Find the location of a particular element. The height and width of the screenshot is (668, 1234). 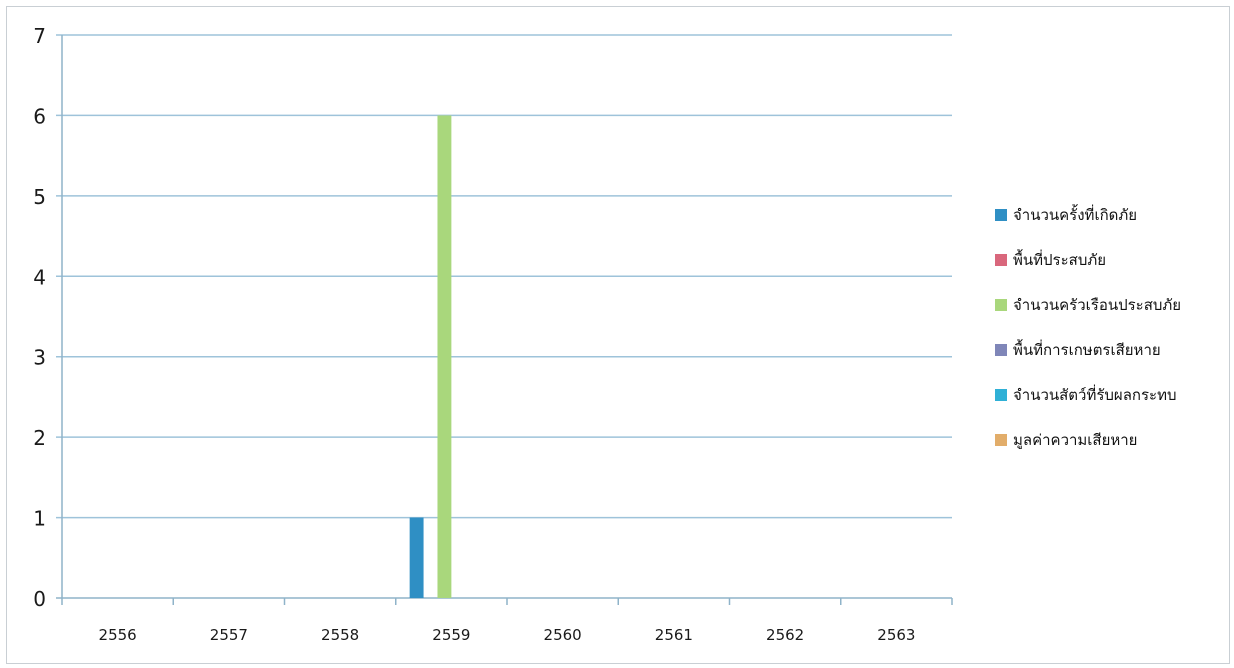

x-tick-label: 2559 is located at coordinates (451, 635).